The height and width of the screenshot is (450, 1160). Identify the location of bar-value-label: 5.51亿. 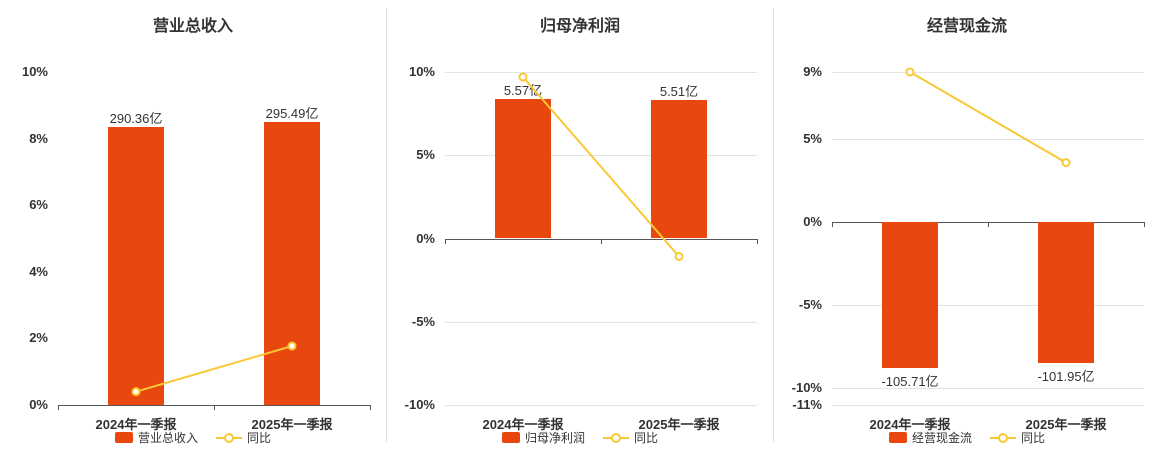
(679, 92).